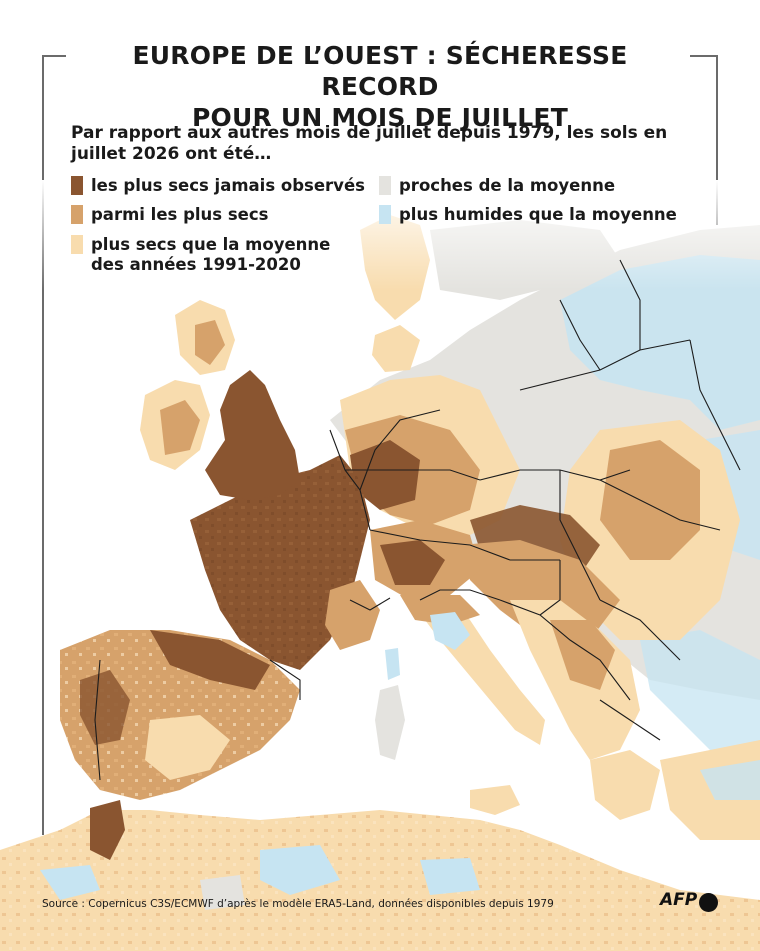  What do you see at coordinates (77, 185) in the screenshot?
I see `legend-swatch-record-dry` at bounding box center [77, 185].